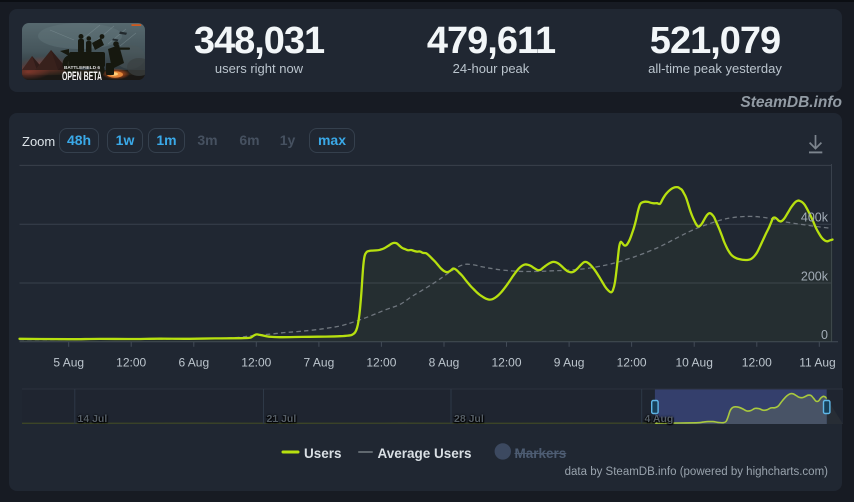 Image resolution: width=854 pixels, height=502 pixels. What do you see at coordinates (193, 363) in the screenshot?
I see `svg-text: 6 Aug` at bounding box center [193, 363].